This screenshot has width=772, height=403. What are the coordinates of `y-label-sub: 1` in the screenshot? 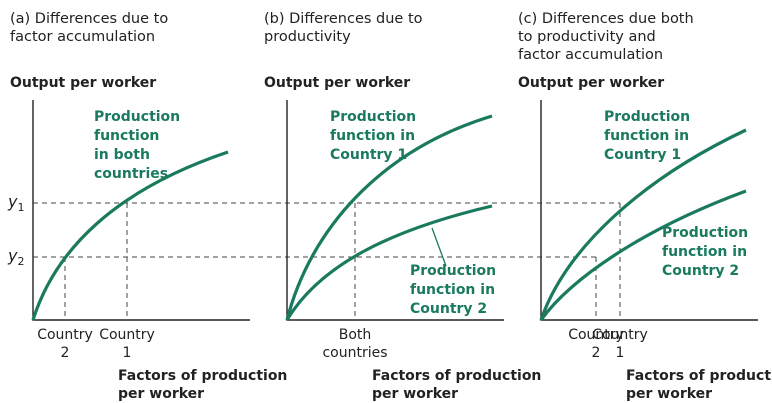 It's located at (20, 207).